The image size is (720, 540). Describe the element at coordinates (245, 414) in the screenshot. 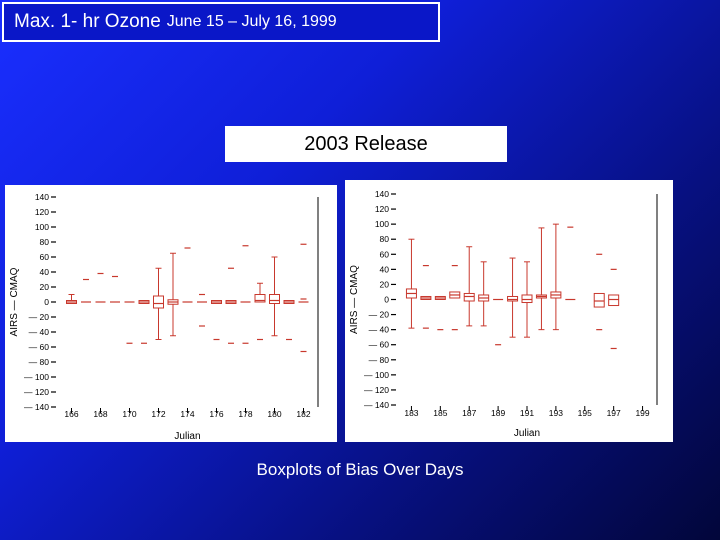

I see `x-tick-label: 178` at that location.